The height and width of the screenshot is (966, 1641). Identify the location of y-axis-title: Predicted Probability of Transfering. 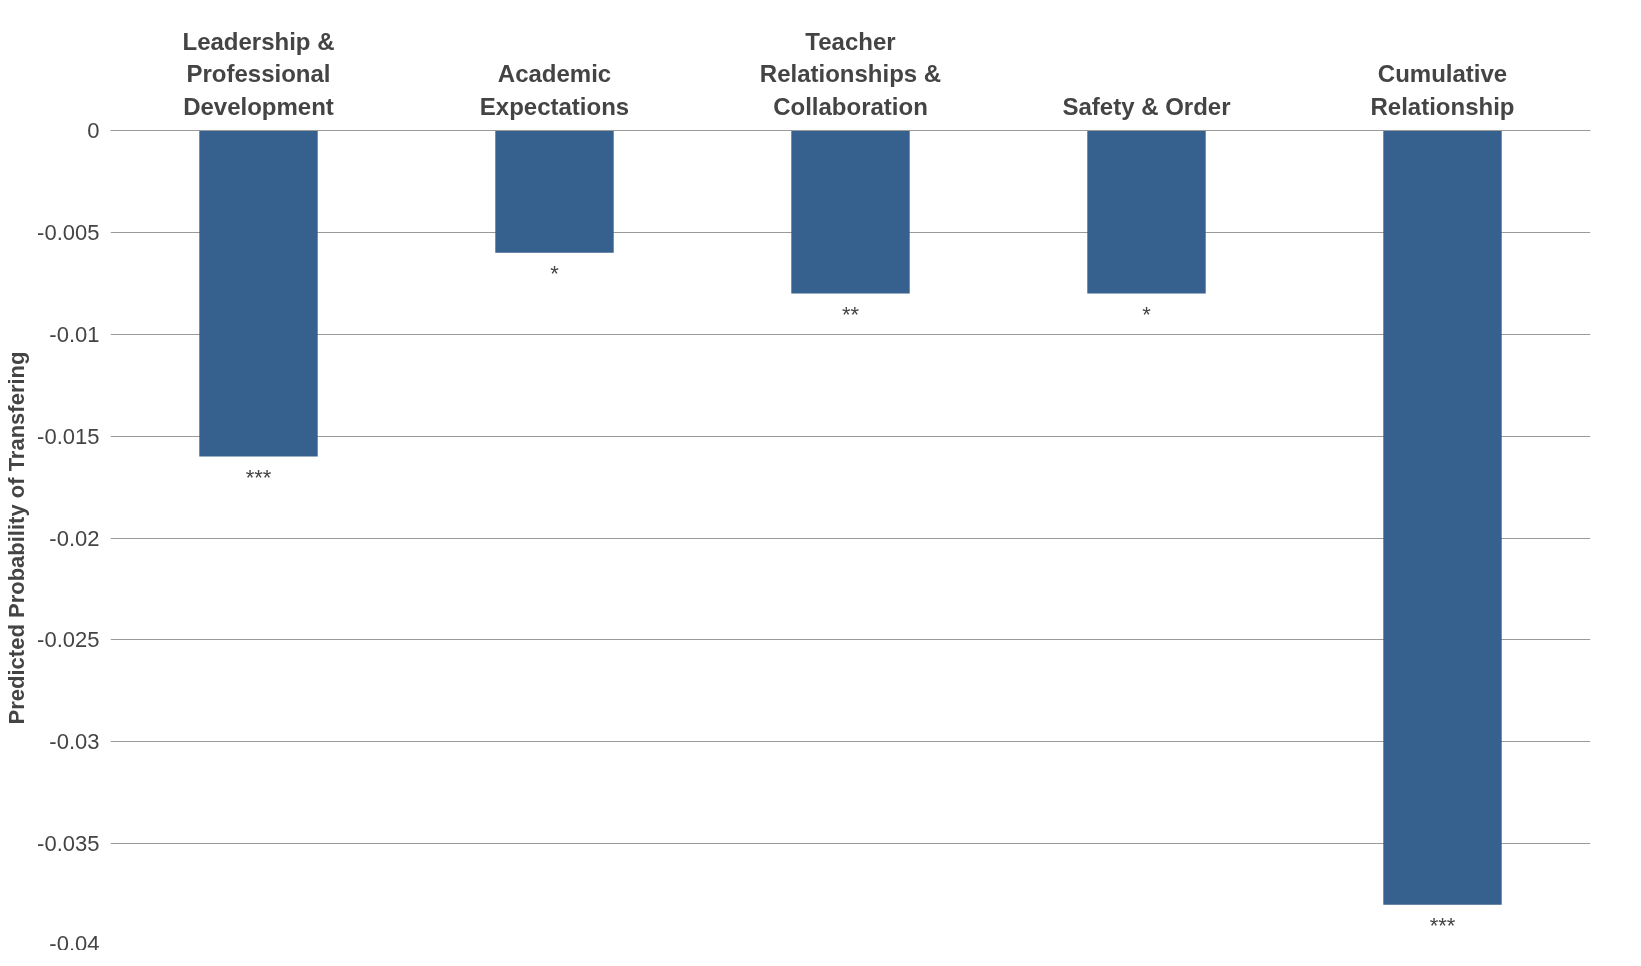
(17, 538).